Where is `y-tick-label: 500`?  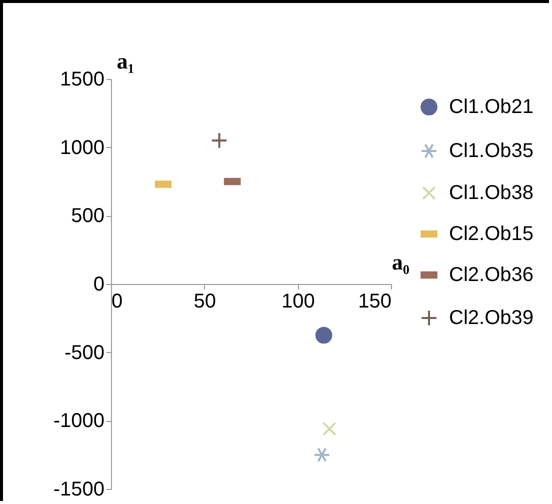
y-tick-label: 500 is located at coordinates (87, 216).